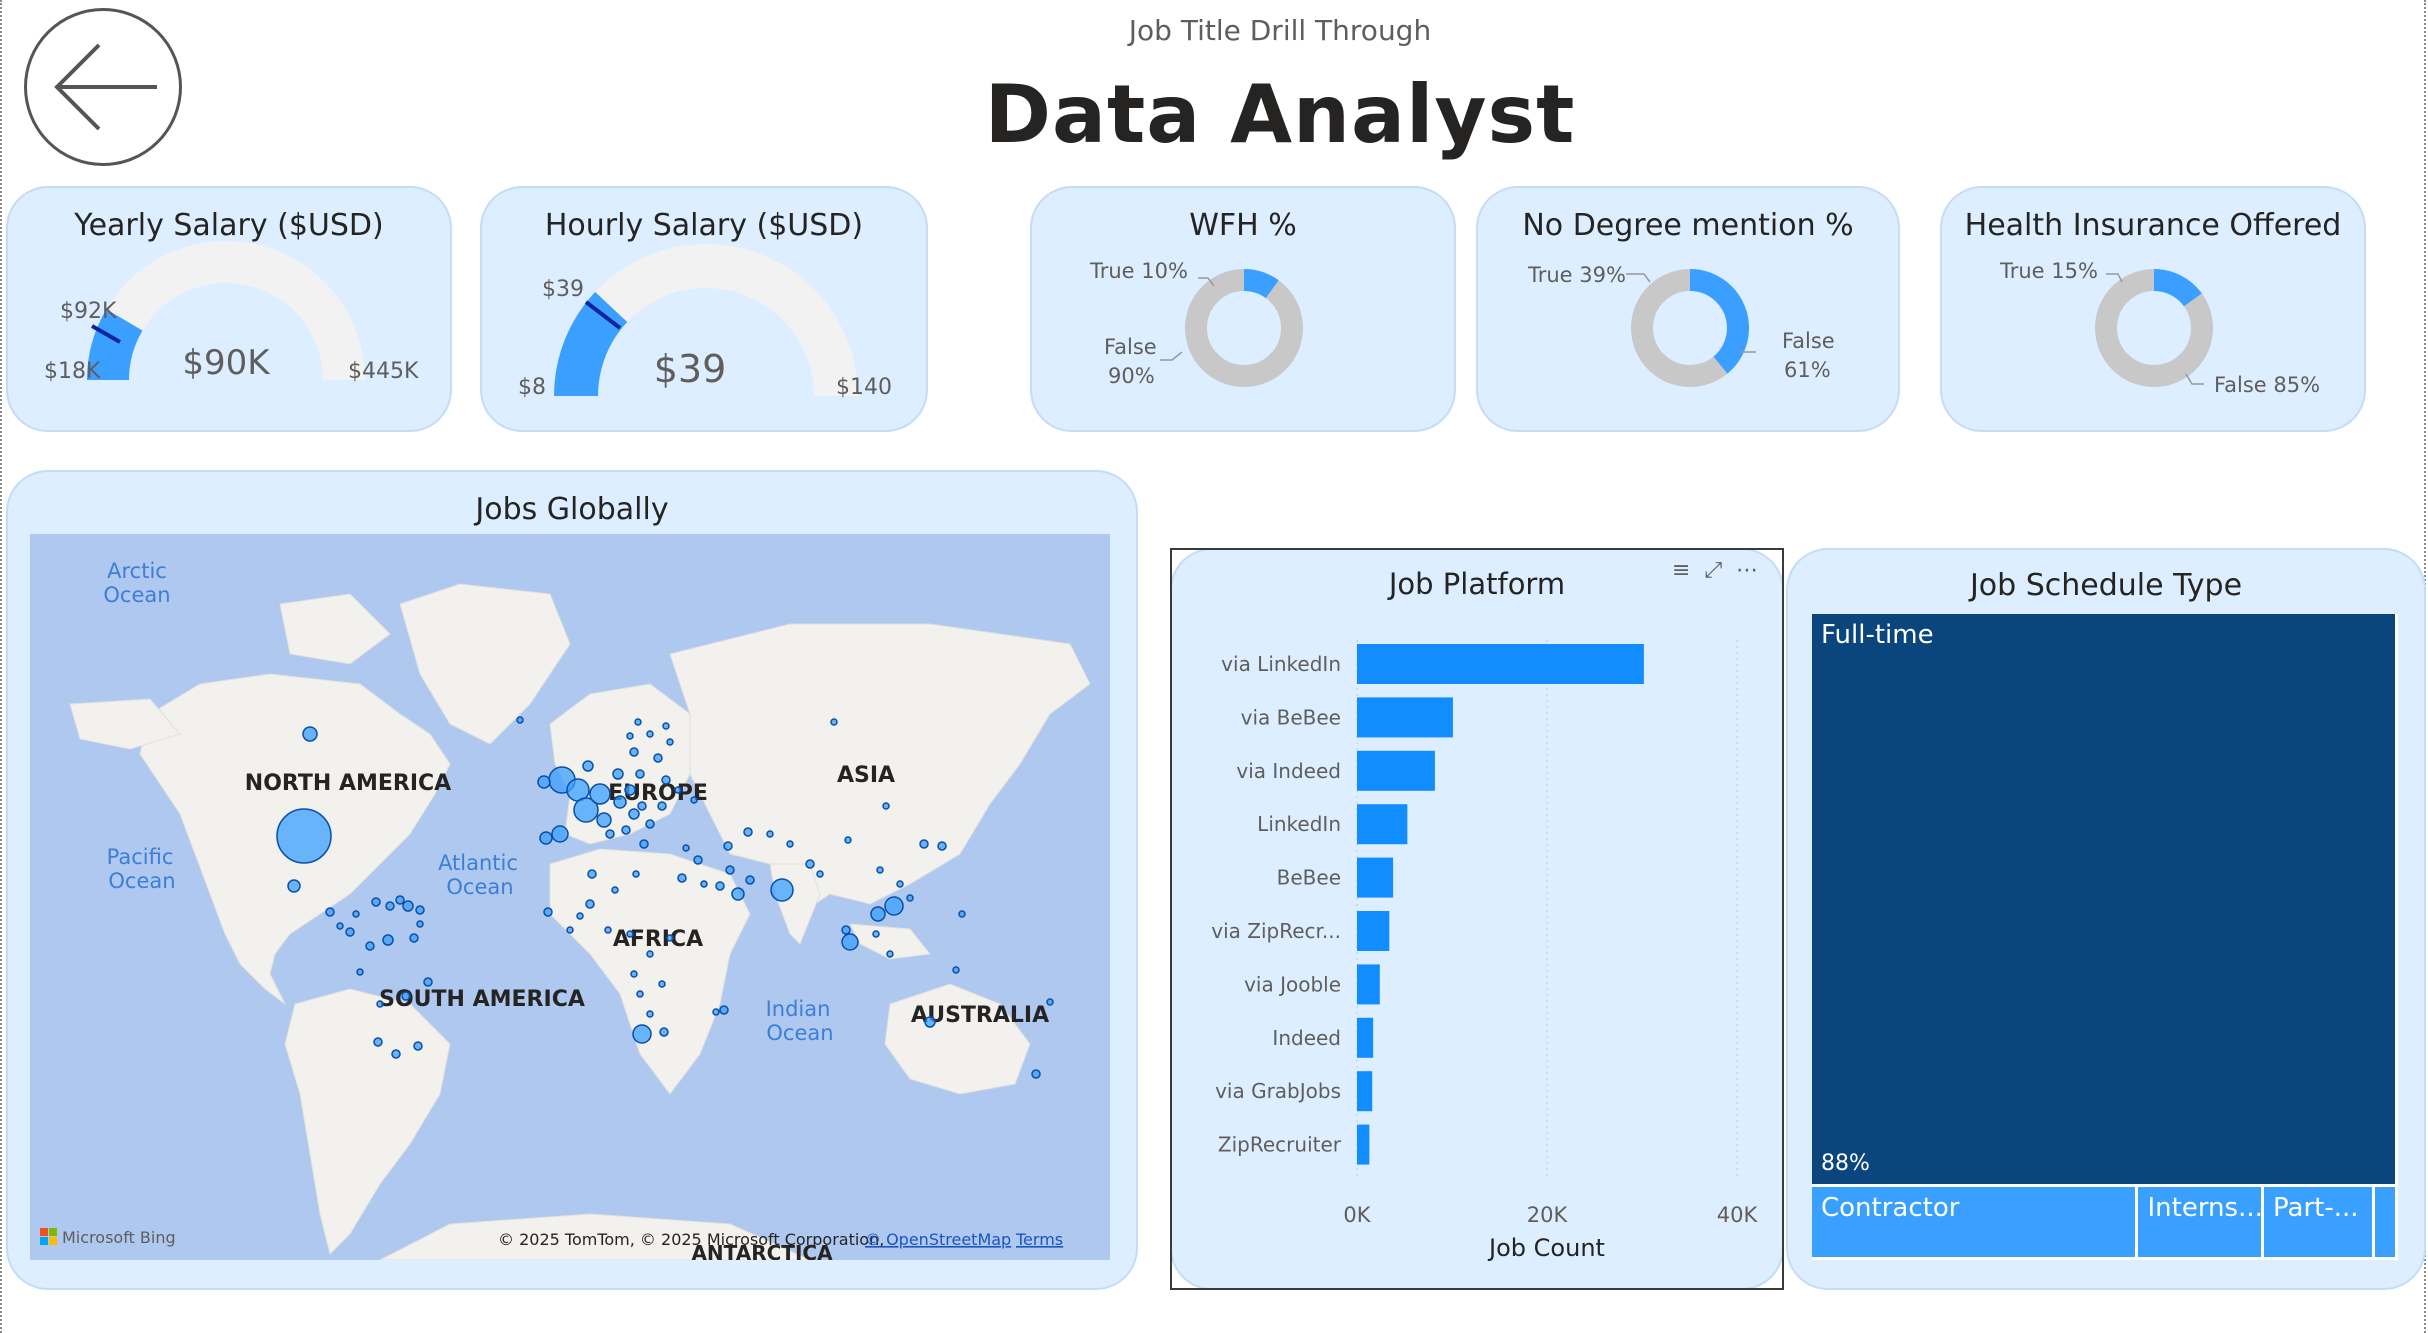  What do you see at coordinates (938, 1239) in the screenshot?
I see `osm-link: © OpenStreetMap` at bounding box center [938, 1239].